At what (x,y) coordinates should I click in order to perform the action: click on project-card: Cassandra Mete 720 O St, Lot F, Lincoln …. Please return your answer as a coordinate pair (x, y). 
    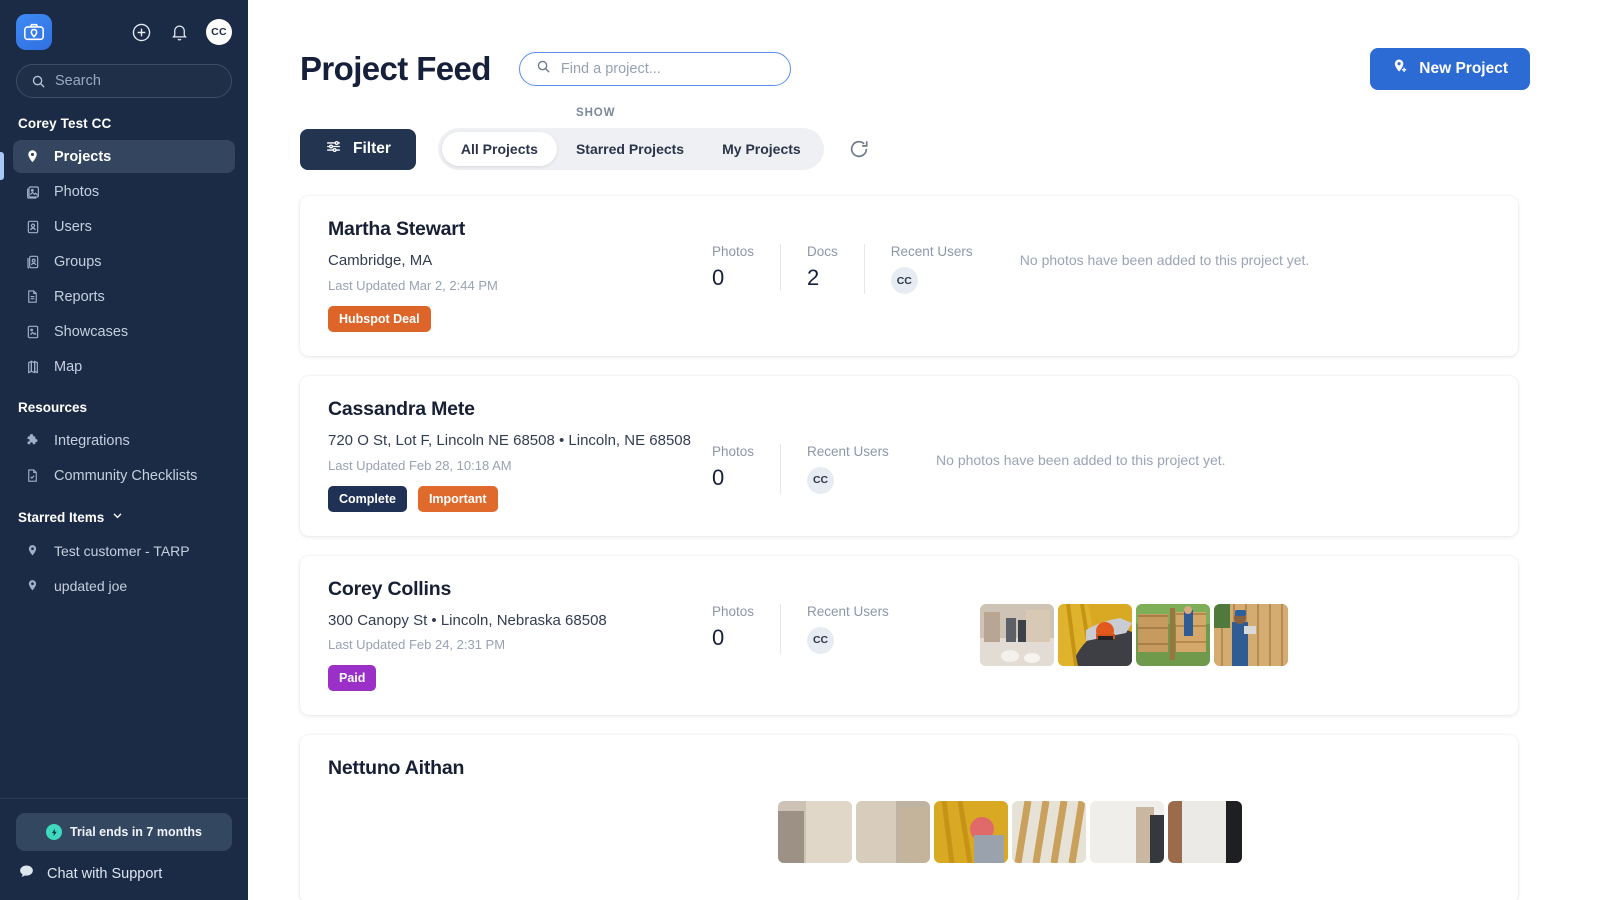
    Looking at the image, I should click on (909, 455).